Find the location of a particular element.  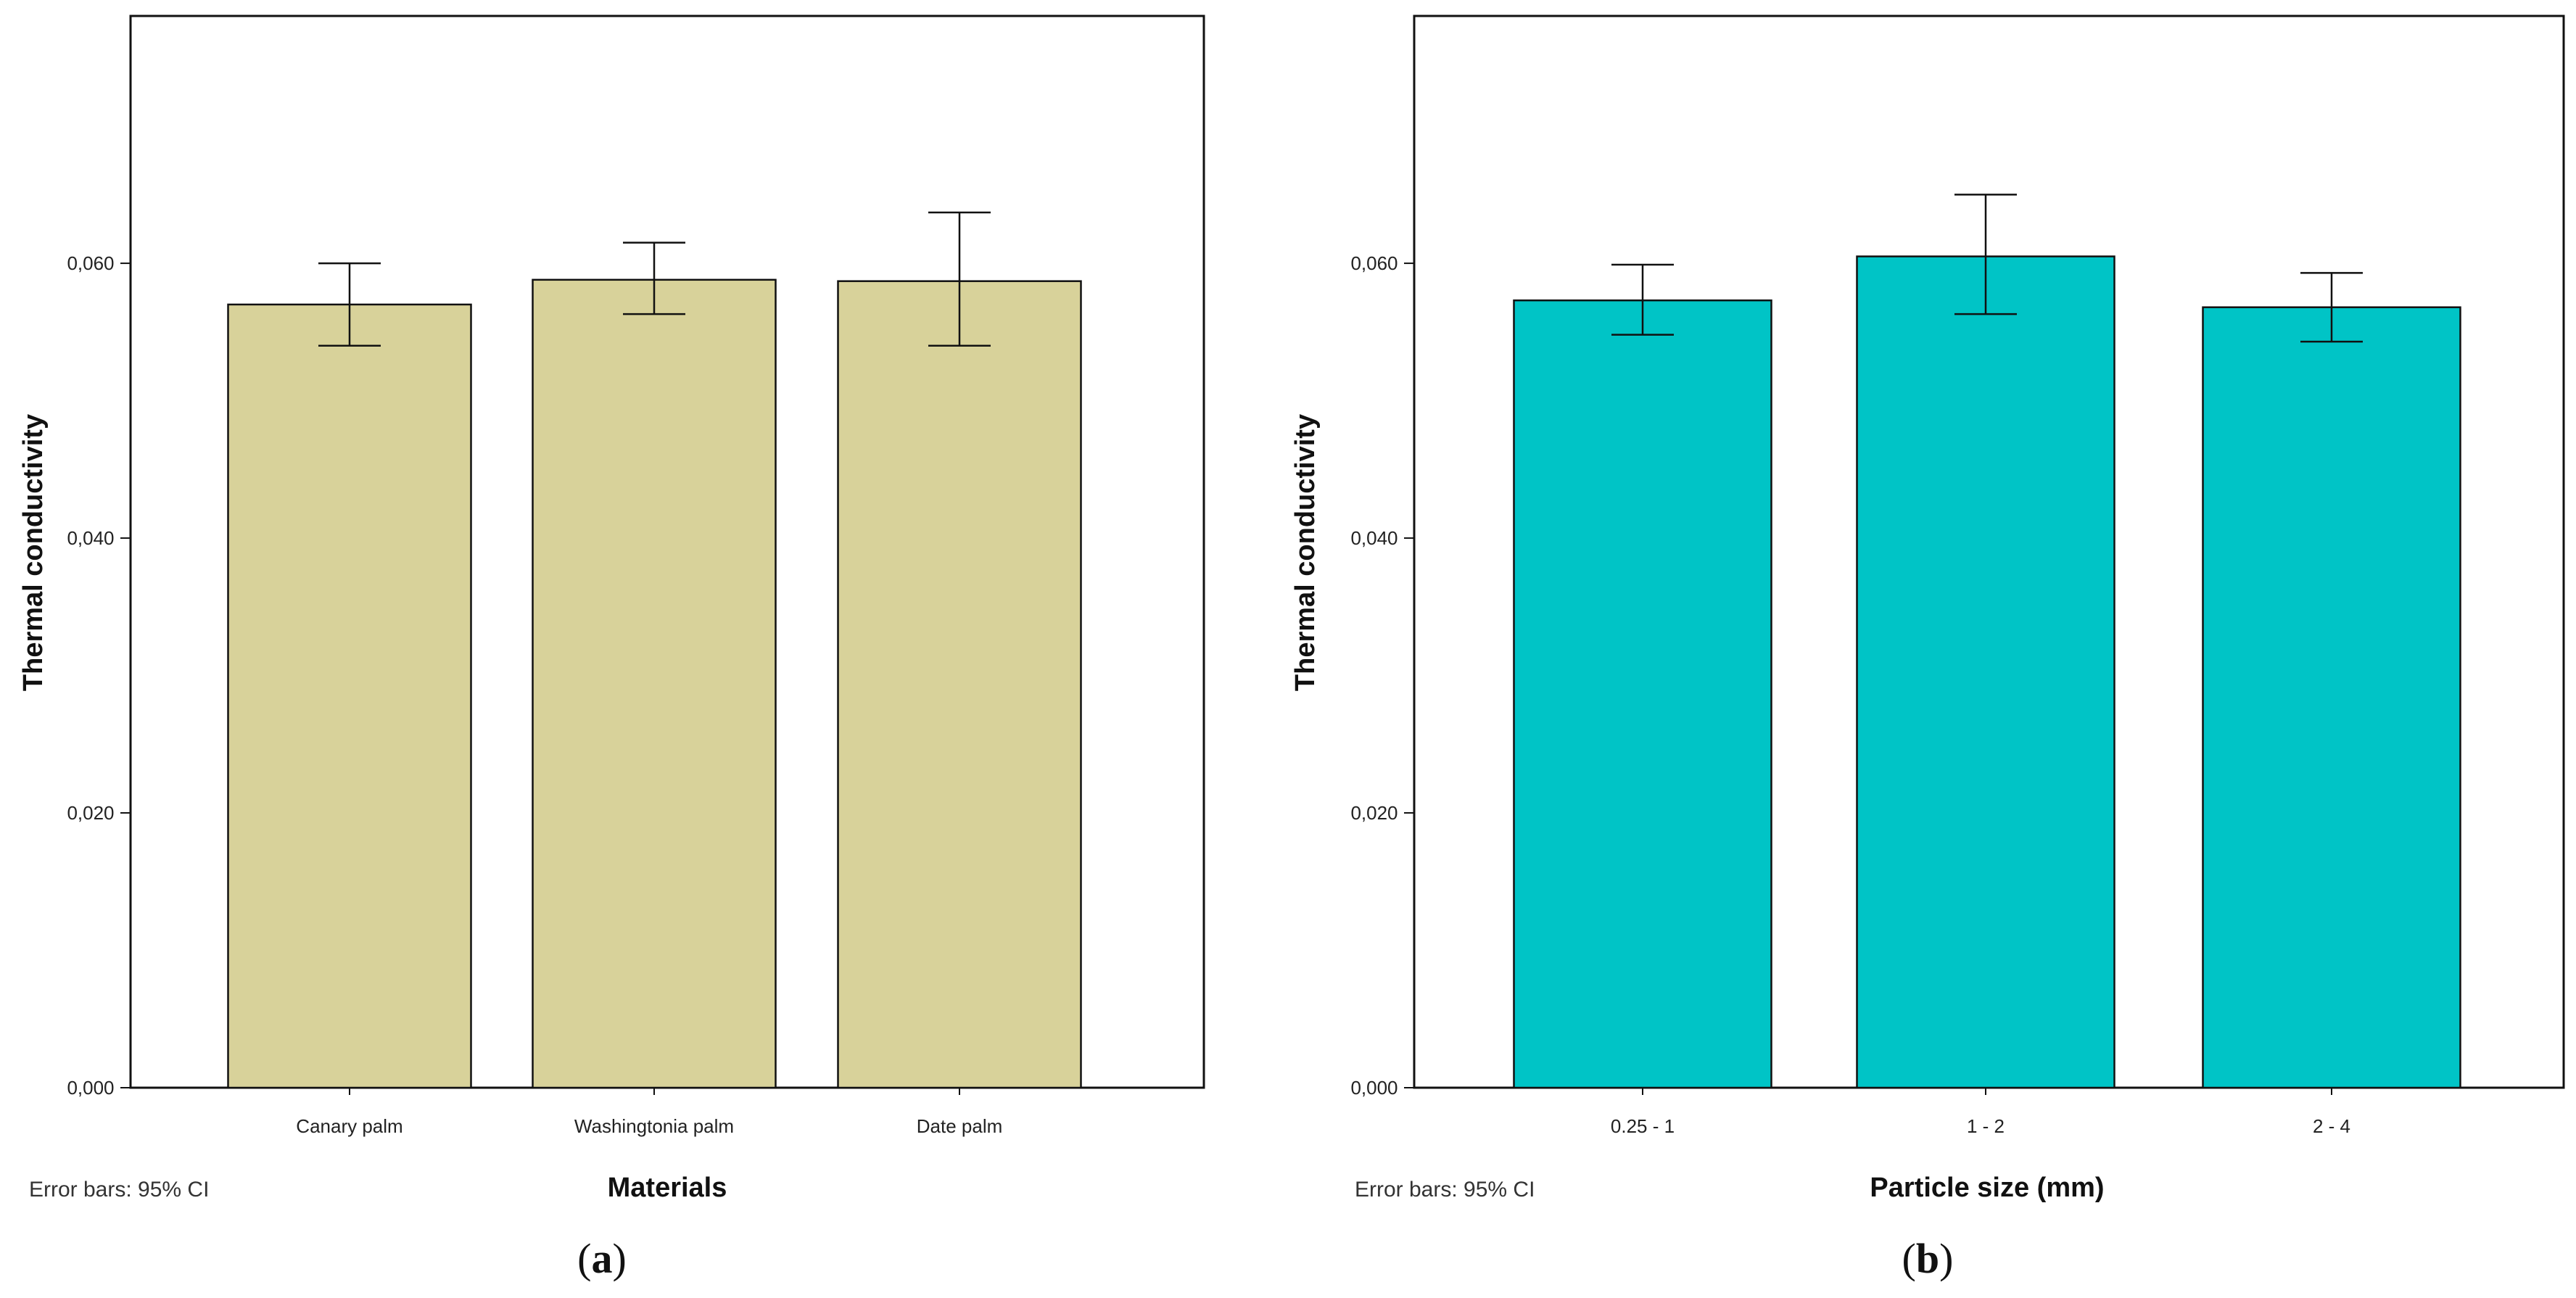

x-tick-label: Washingtonia palm is located at coordinates (654, 1126).